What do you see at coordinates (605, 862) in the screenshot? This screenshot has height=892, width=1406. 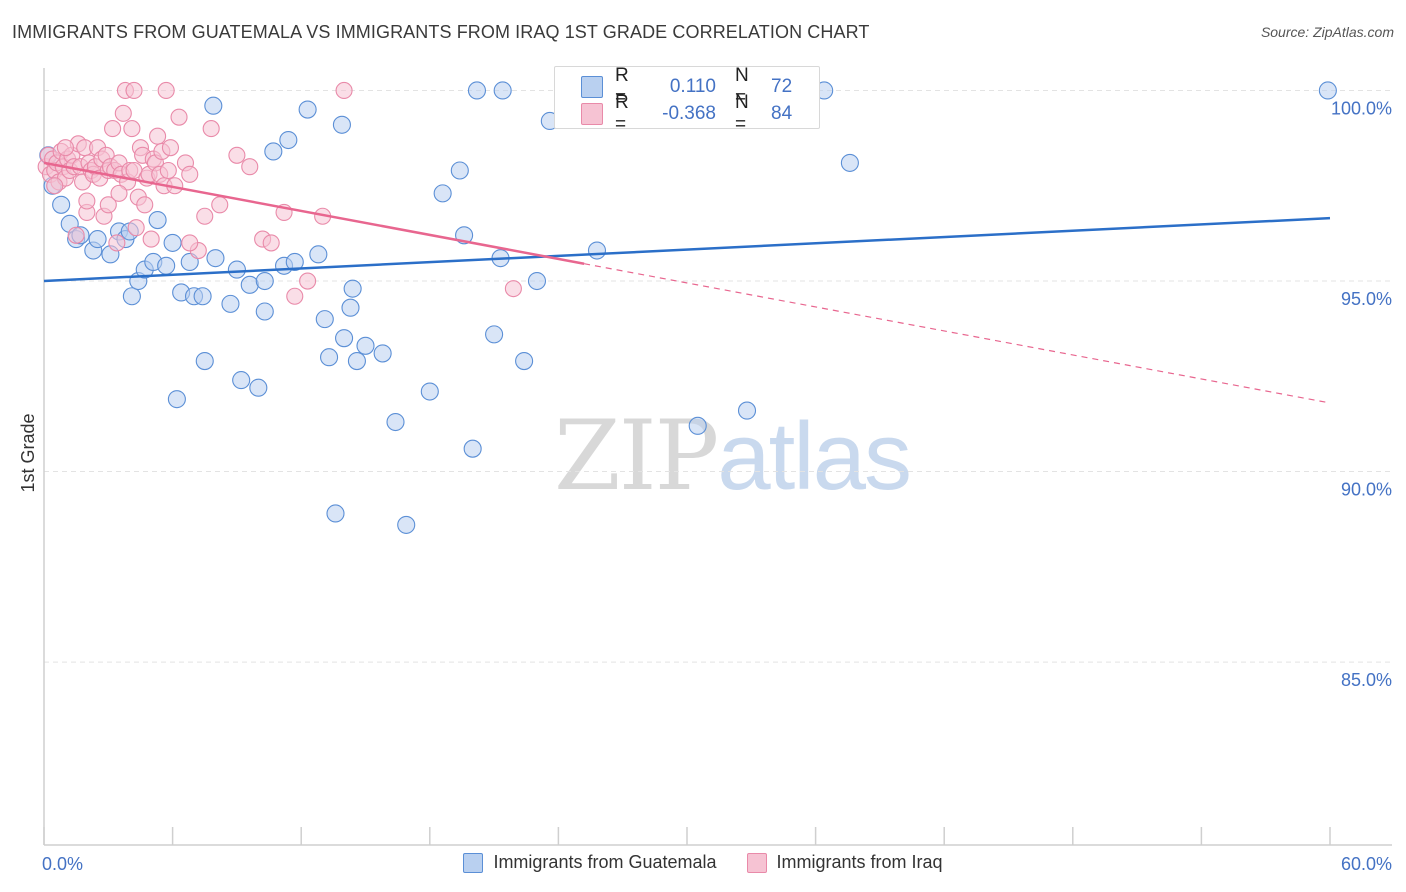 I see `legend-label-guatemala: Immigrants from Guatemala` at bounding box center [605, 862].